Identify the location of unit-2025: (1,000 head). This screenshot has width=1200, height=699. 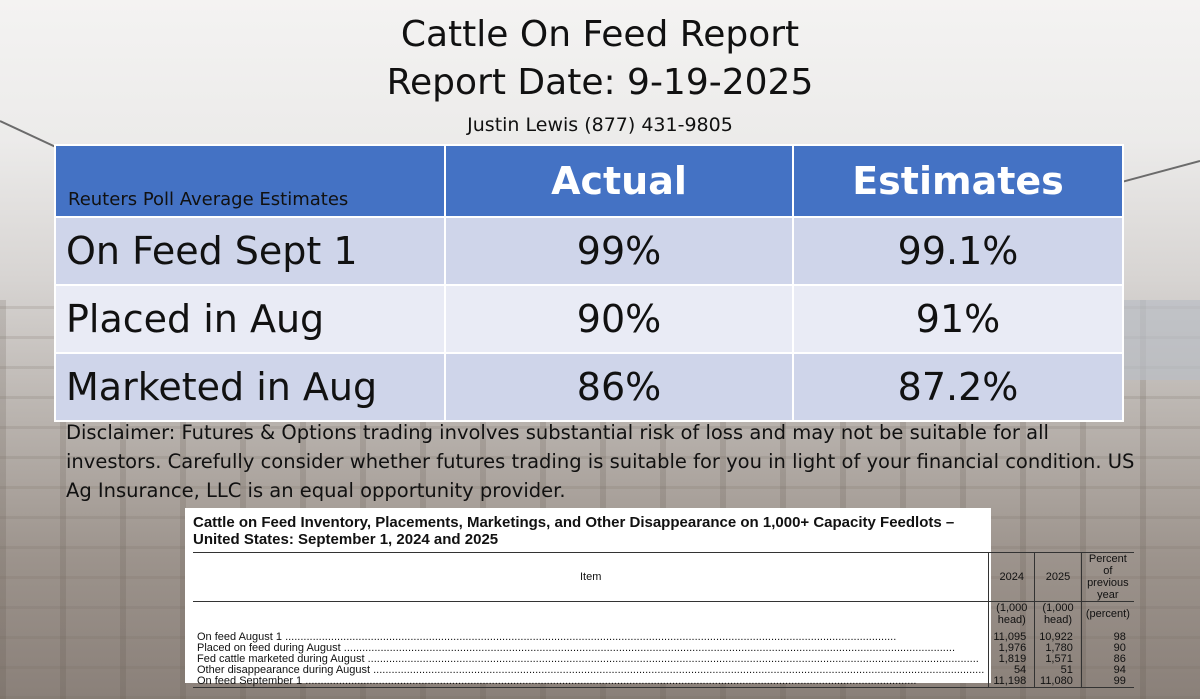
(1058, 613).